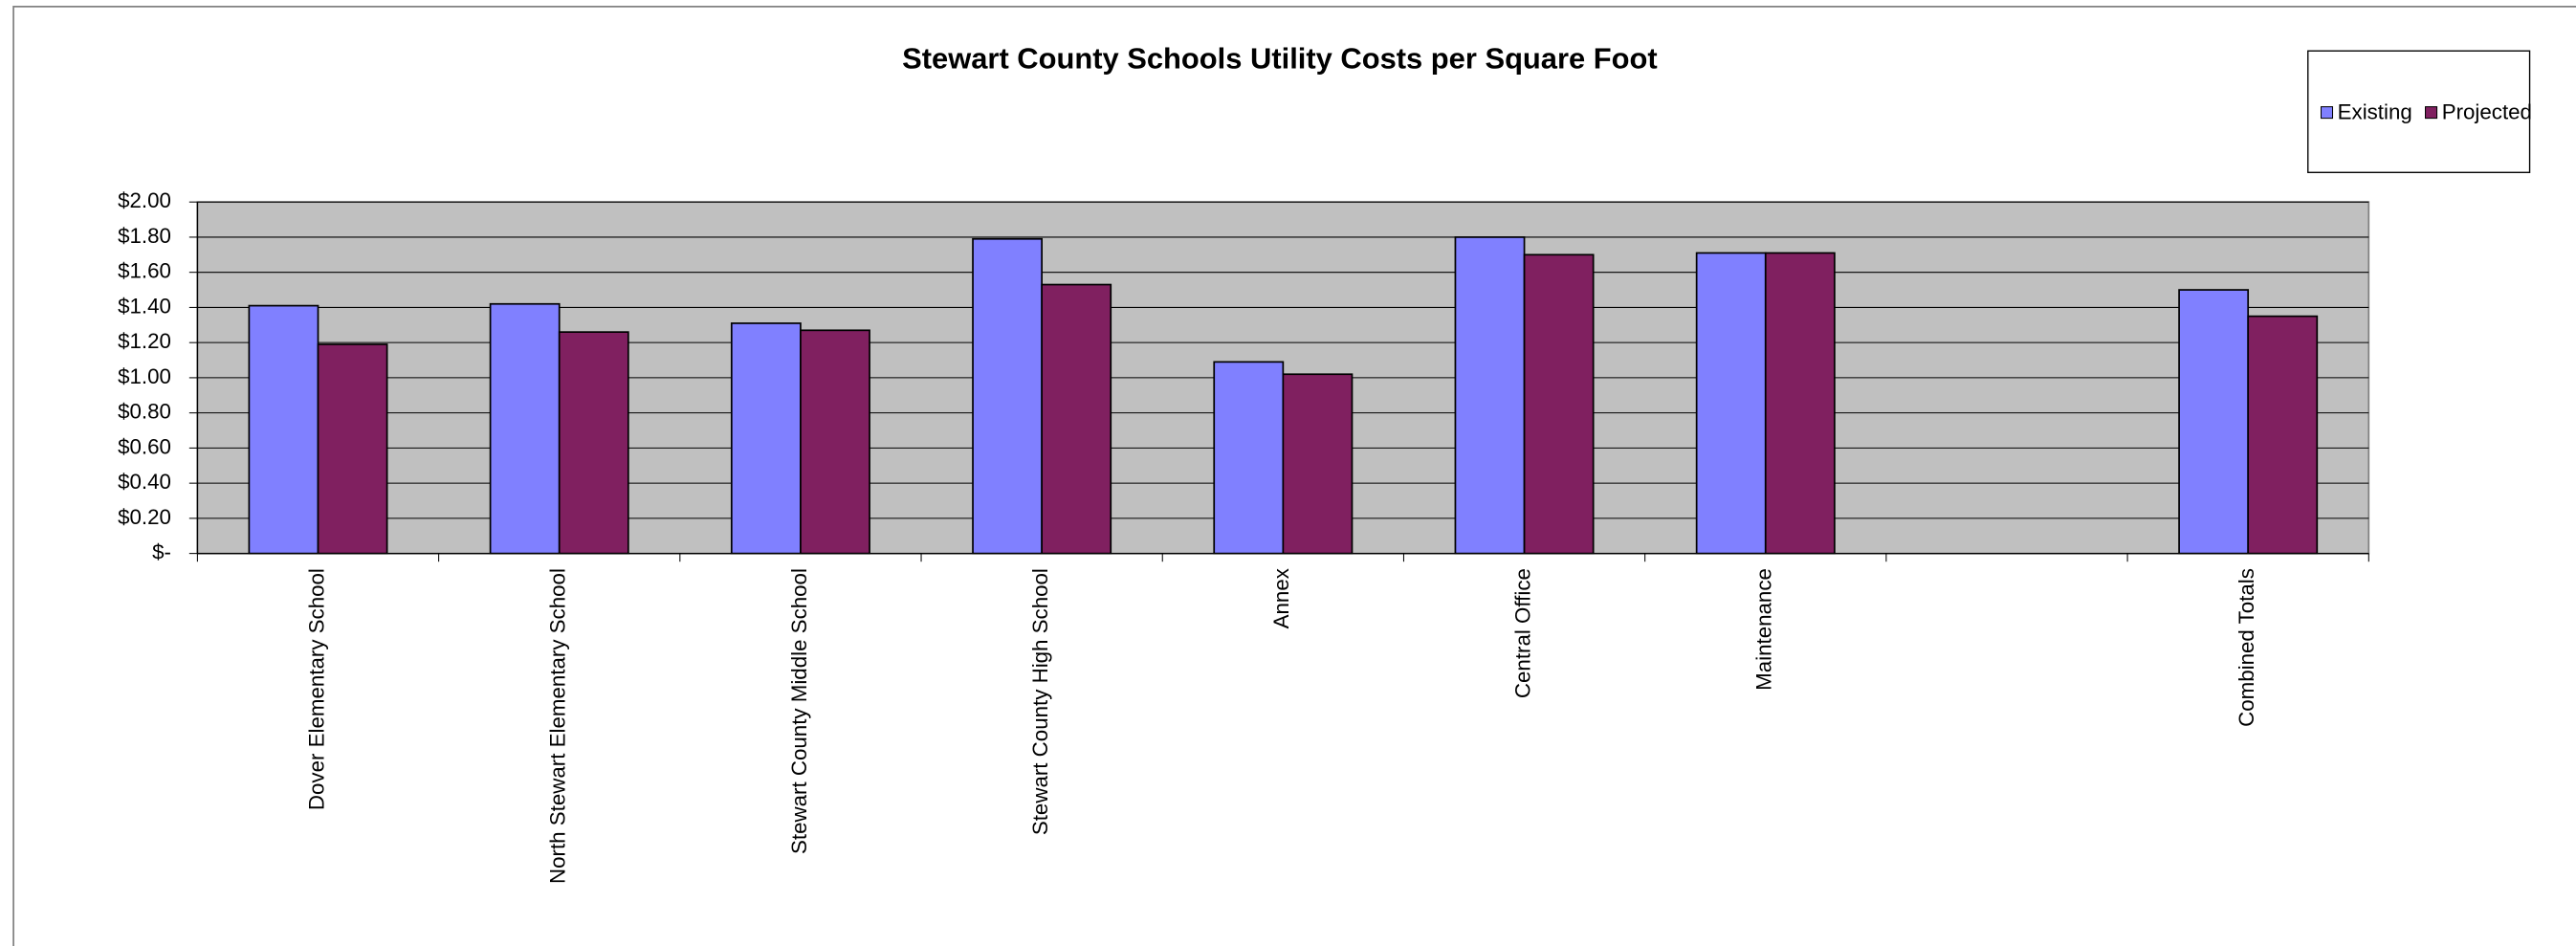  What do you see at coordinates (144, 446) in the screenshot?
I see `y-tick-label: $0.60` at bounding box center [144, 446].